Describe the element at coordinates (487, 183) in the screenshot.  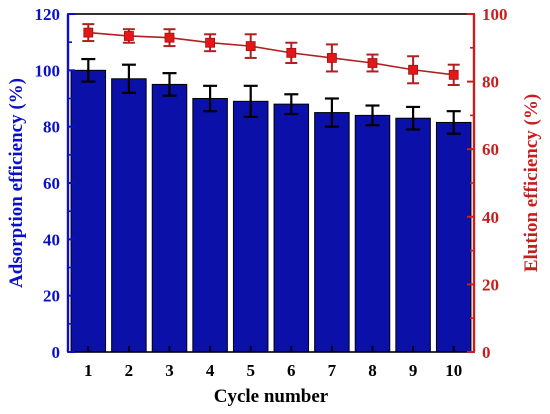
I see `right-axis-ticks: 0 20 40 60 80 100` at that location.